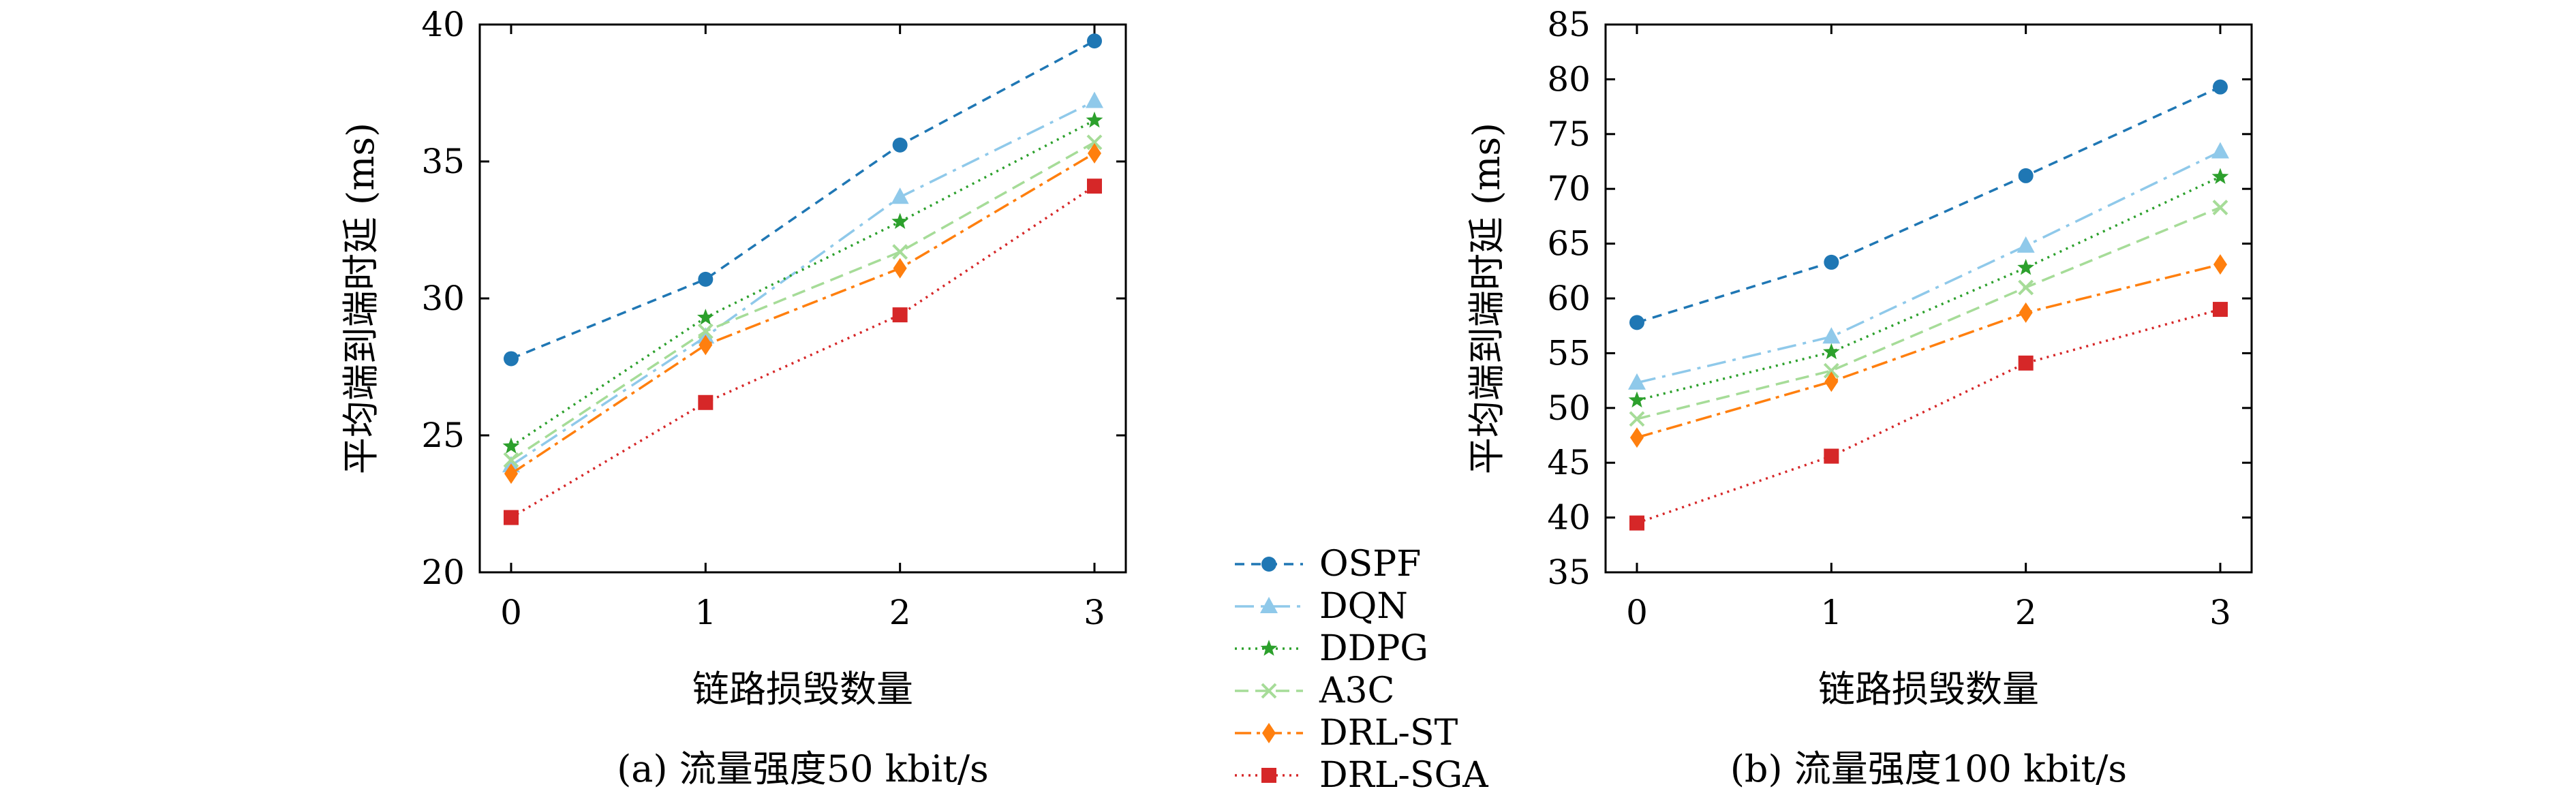 This screenshot has width=2576, height=806. What do you see at coordinates (803, 768) in the screenshot?
I see `panel-caption: (a) 流量强度50 kbit/s` at bounding box center [803, 768].